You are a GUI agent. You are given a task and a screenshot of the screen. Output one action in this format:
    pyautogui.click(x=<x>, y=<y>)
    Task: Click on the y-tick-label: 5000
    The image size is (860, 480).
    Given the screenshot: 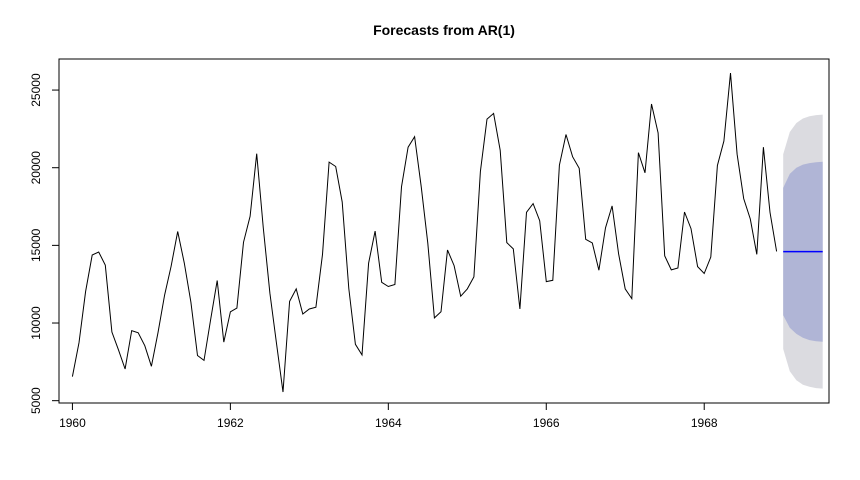 What is the action you would take?
    pyautogui.click(x=36, y=400)
    